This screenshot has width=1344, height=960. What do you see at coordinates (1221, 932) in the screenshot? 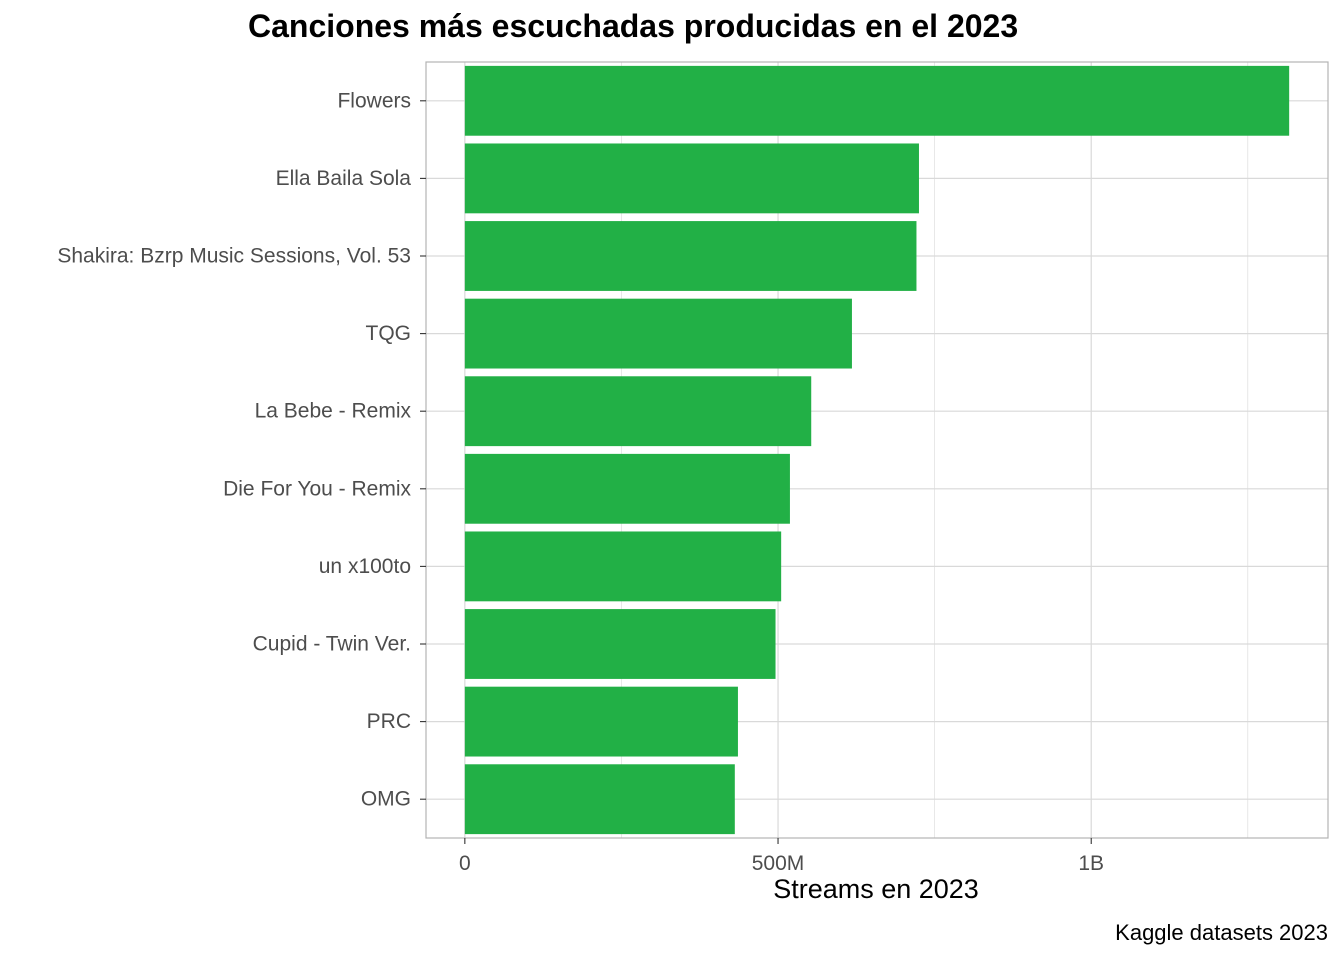
I see `caption: Kaggle datasets 2023` at bounding box center [1221, 932].